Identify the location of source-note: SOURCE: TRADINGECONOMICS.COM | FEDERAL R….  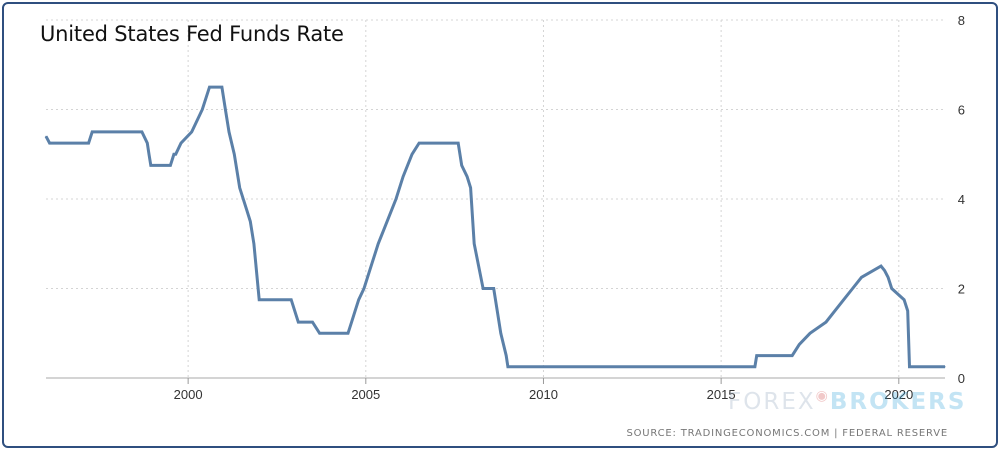
(787, 433).